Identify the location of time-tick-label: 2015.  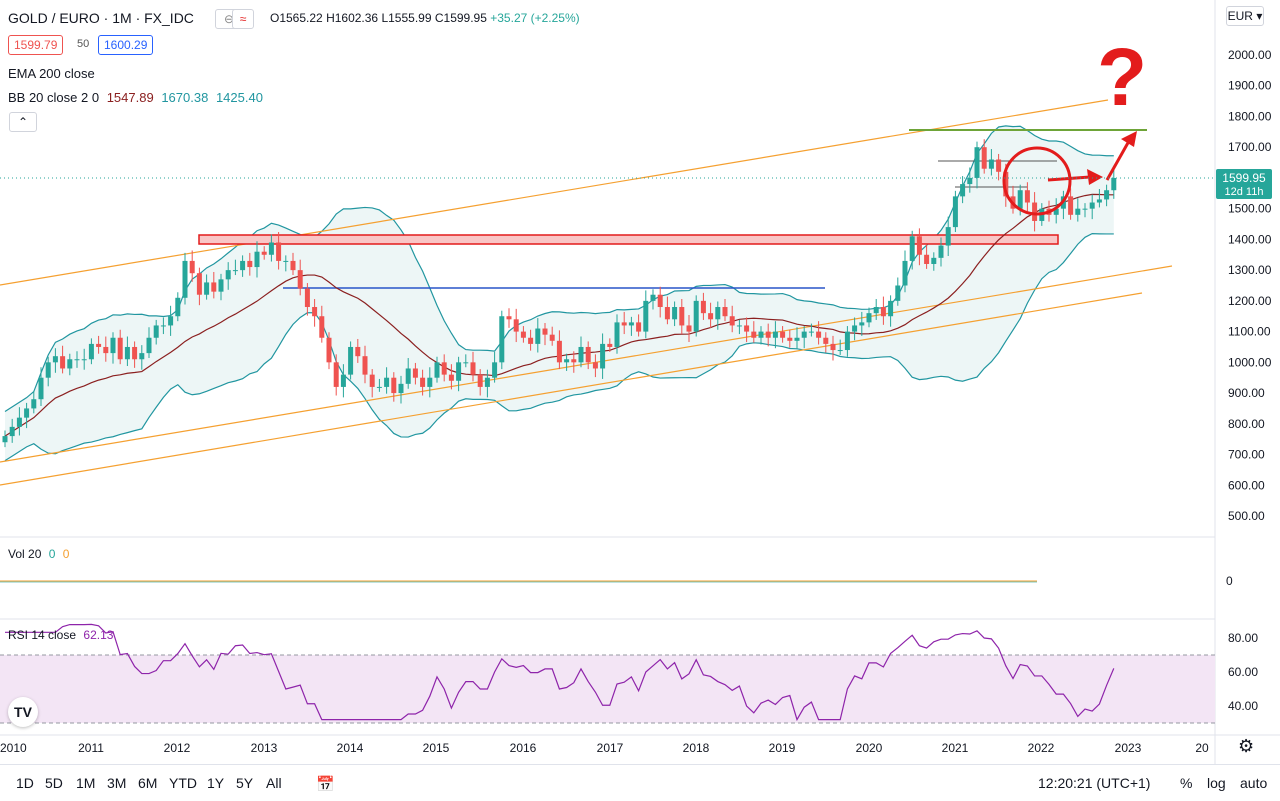
(436, 748).